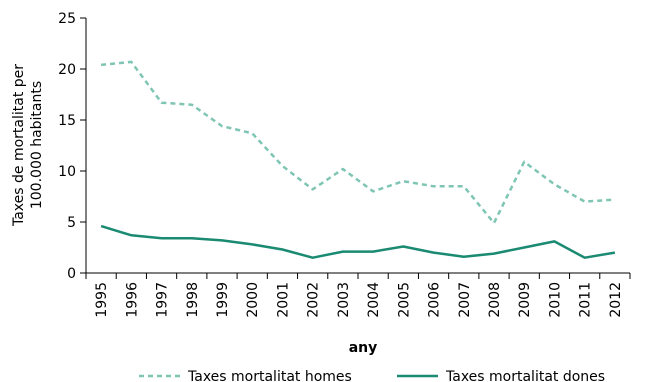  What do you see at coordinates (19, 145) in the screenshot?
I see `y-axis-title-line-1: Taxes de mortalitat per` at bounding box center [19, 145].